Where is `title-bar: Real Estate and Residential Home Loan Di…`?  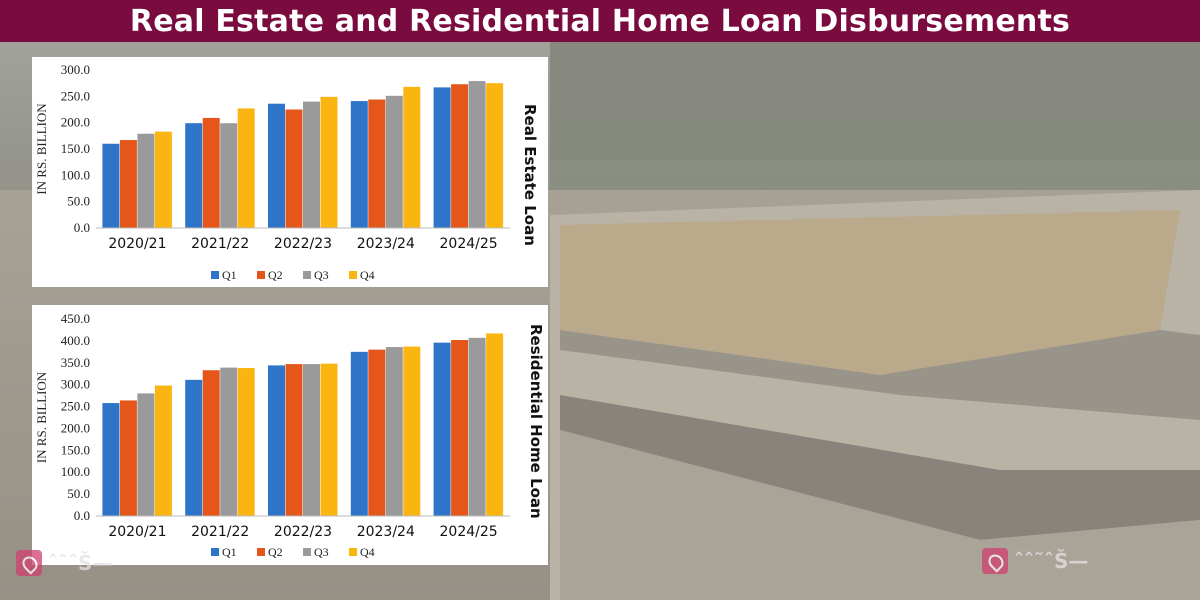
title-bar: Real Estate and Residential Home Loan Di… is located at coordinates (600, 21).